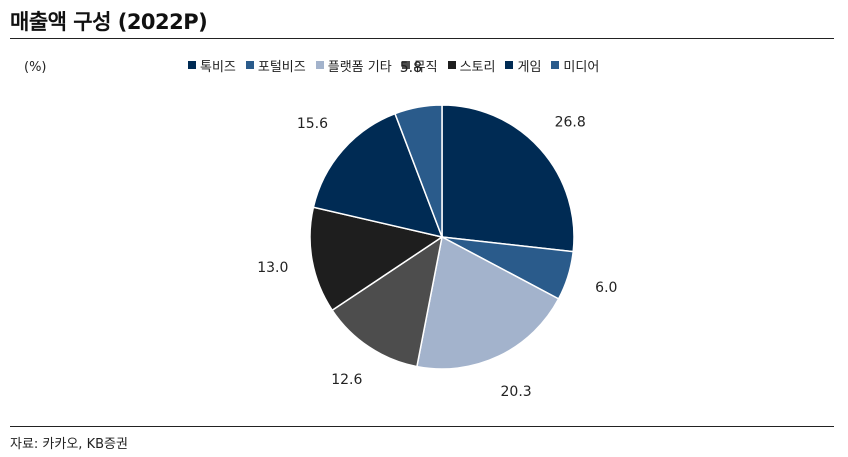 The image size is (848, 457). I want to click on legend-item: 뮤직, so click(419, 65).